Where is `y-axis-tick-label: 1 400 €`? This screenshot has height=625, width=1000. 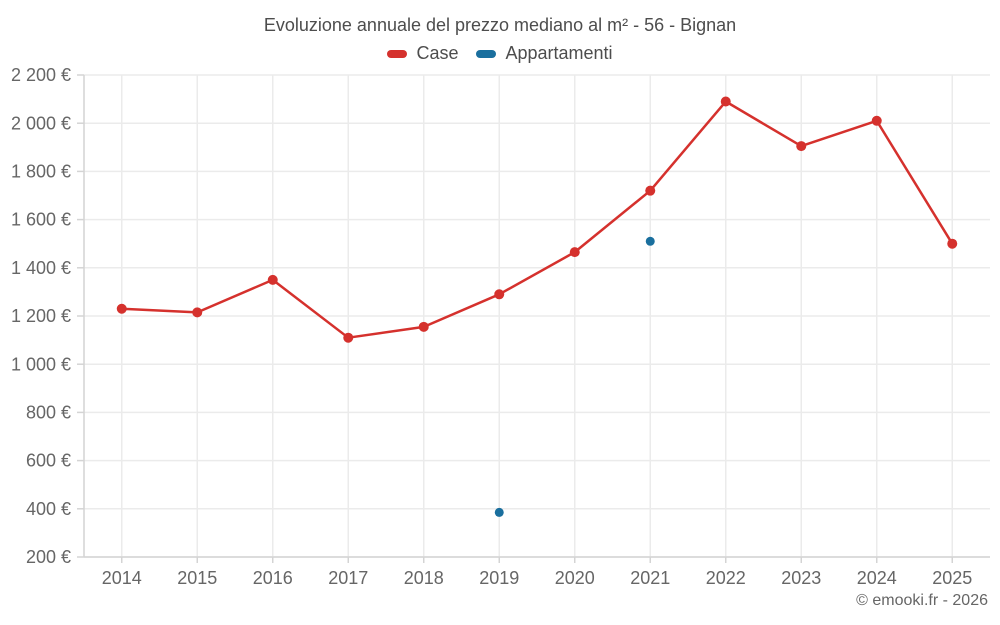
y-axis-tick-label: 1 400 € is located at coordinates (41, 268).